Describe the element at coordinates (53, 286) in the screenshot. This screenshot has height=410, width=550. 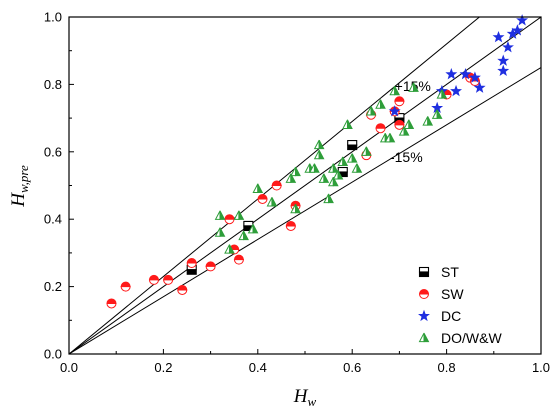
I see `y-tick-label: 0.2` at that location.